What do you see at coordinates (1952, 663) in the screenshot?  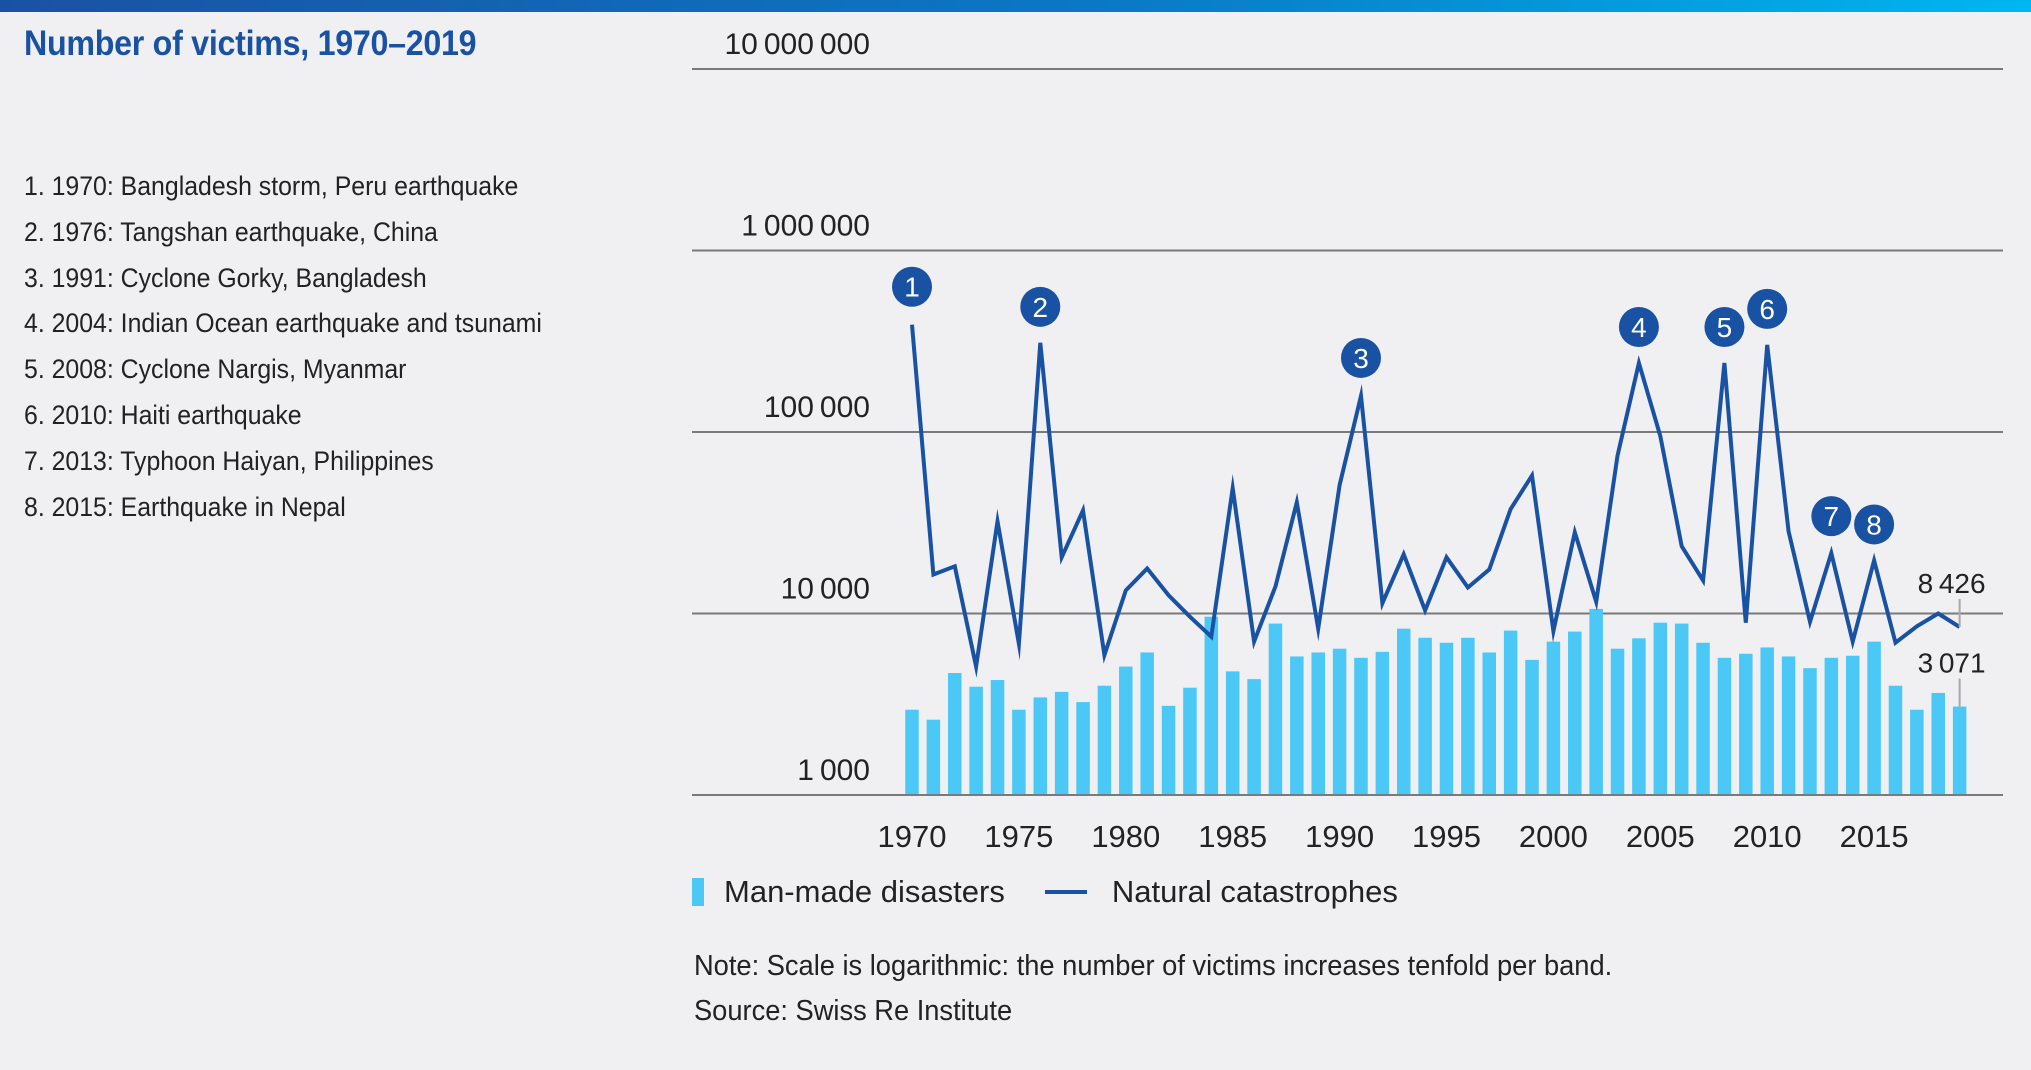 I see `annotation-label: 3 071` at bounding box center [1952, 663].